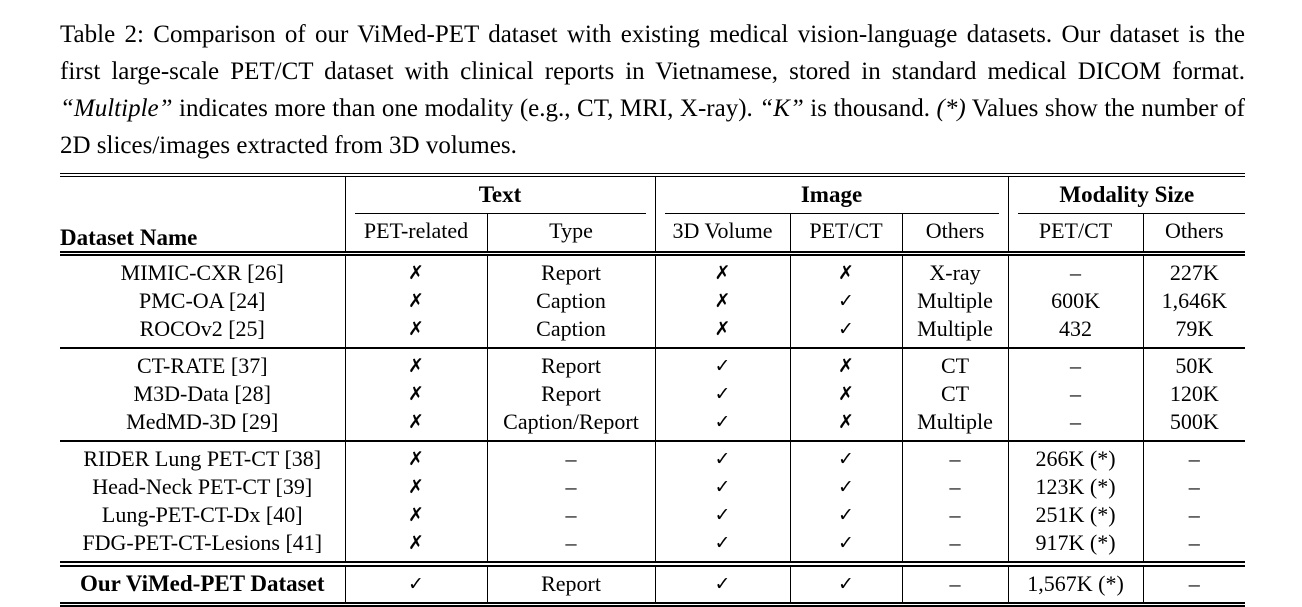  I want to click on table-row: M3D-Data [28] ✗ Report ✓ ✗ CT – 120K, so click(653, 394).